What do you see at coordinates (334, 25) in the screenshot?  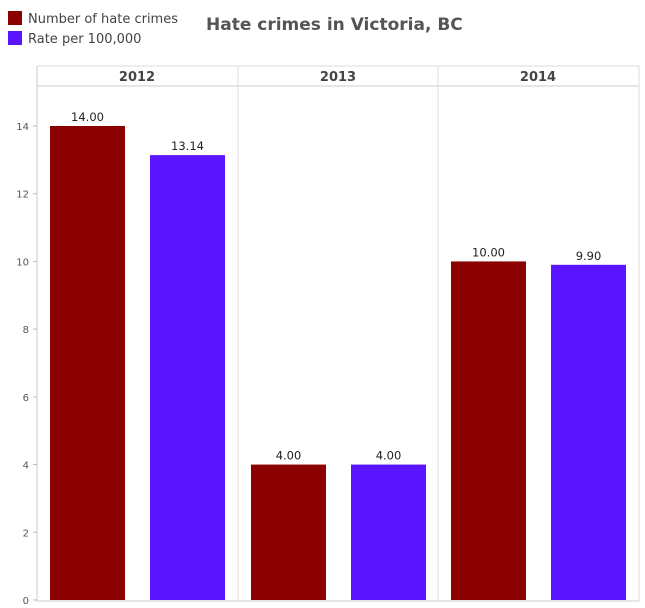 I see `chart-title: Hate crimes in Victoria, BC` at bounding box center [334, 25].